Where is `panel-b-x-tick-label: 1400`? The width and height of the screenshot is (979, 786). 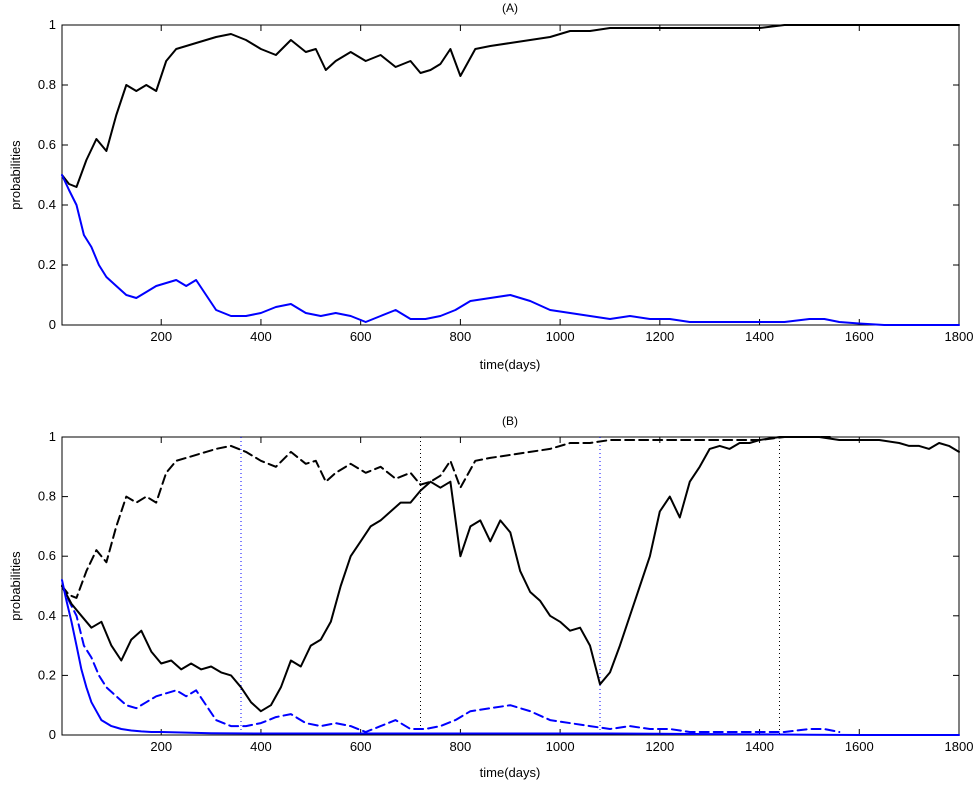
panel-b-x-tick-label: 1400 is located at coordinates (759, 746).